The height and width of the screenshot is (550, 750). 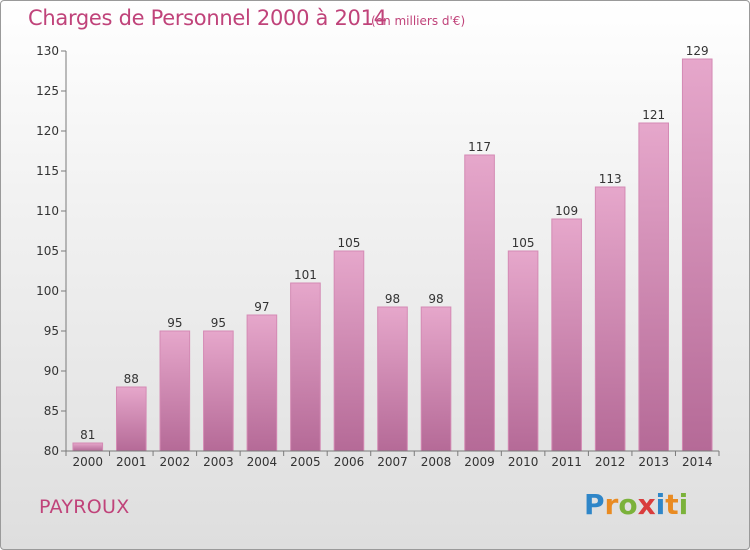 What do you see at coordinates (87, 435) in the screenshot?
I see `bar-value-label: 81` at bounding box center [87, 435].